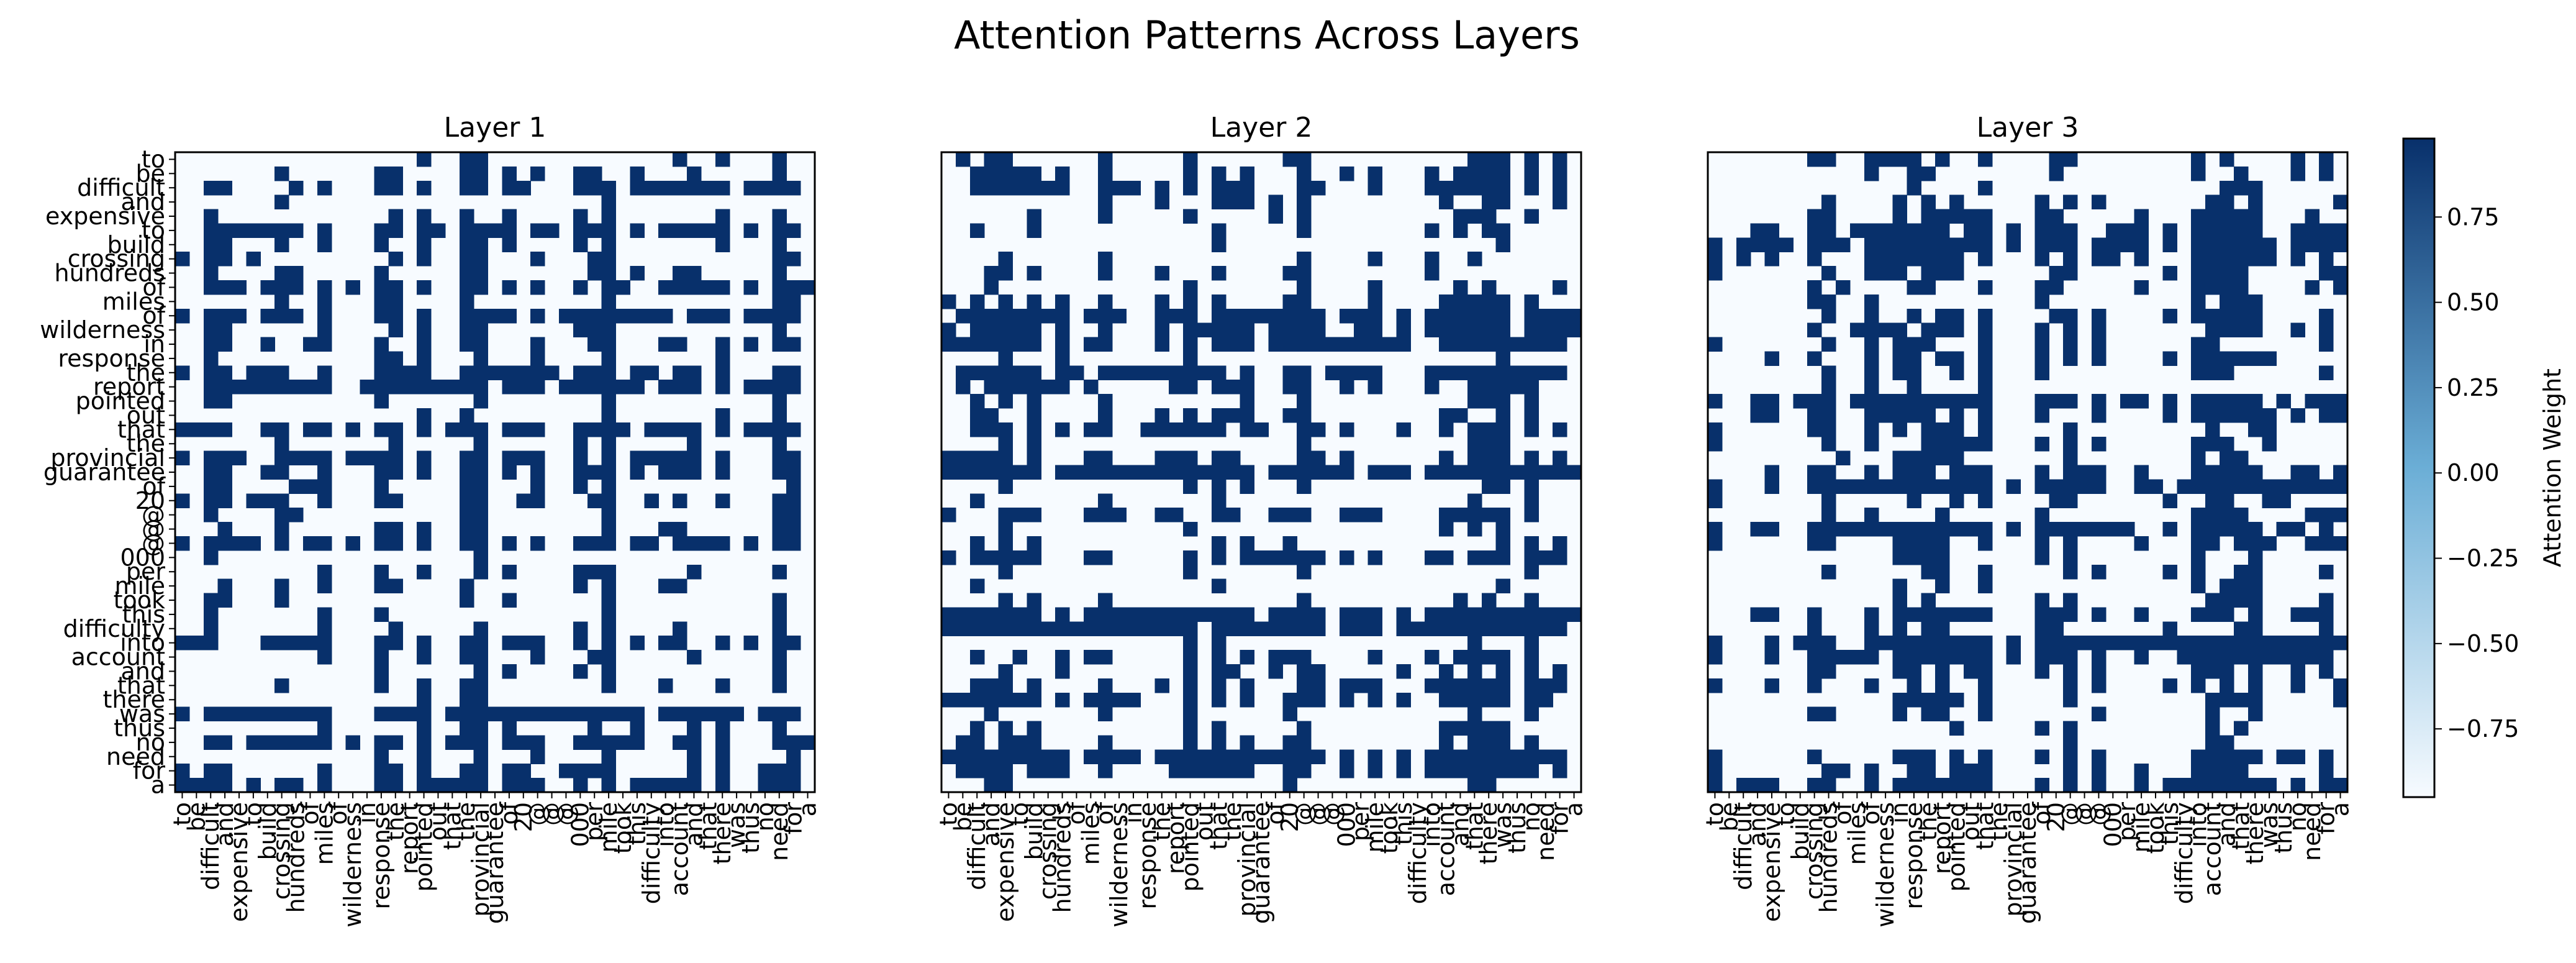 The image size is (2576, 963). What do you see at coordinates (146, 572) in the screenshot?
I see `y-tick-label: per` at bounding box center [146, 572].